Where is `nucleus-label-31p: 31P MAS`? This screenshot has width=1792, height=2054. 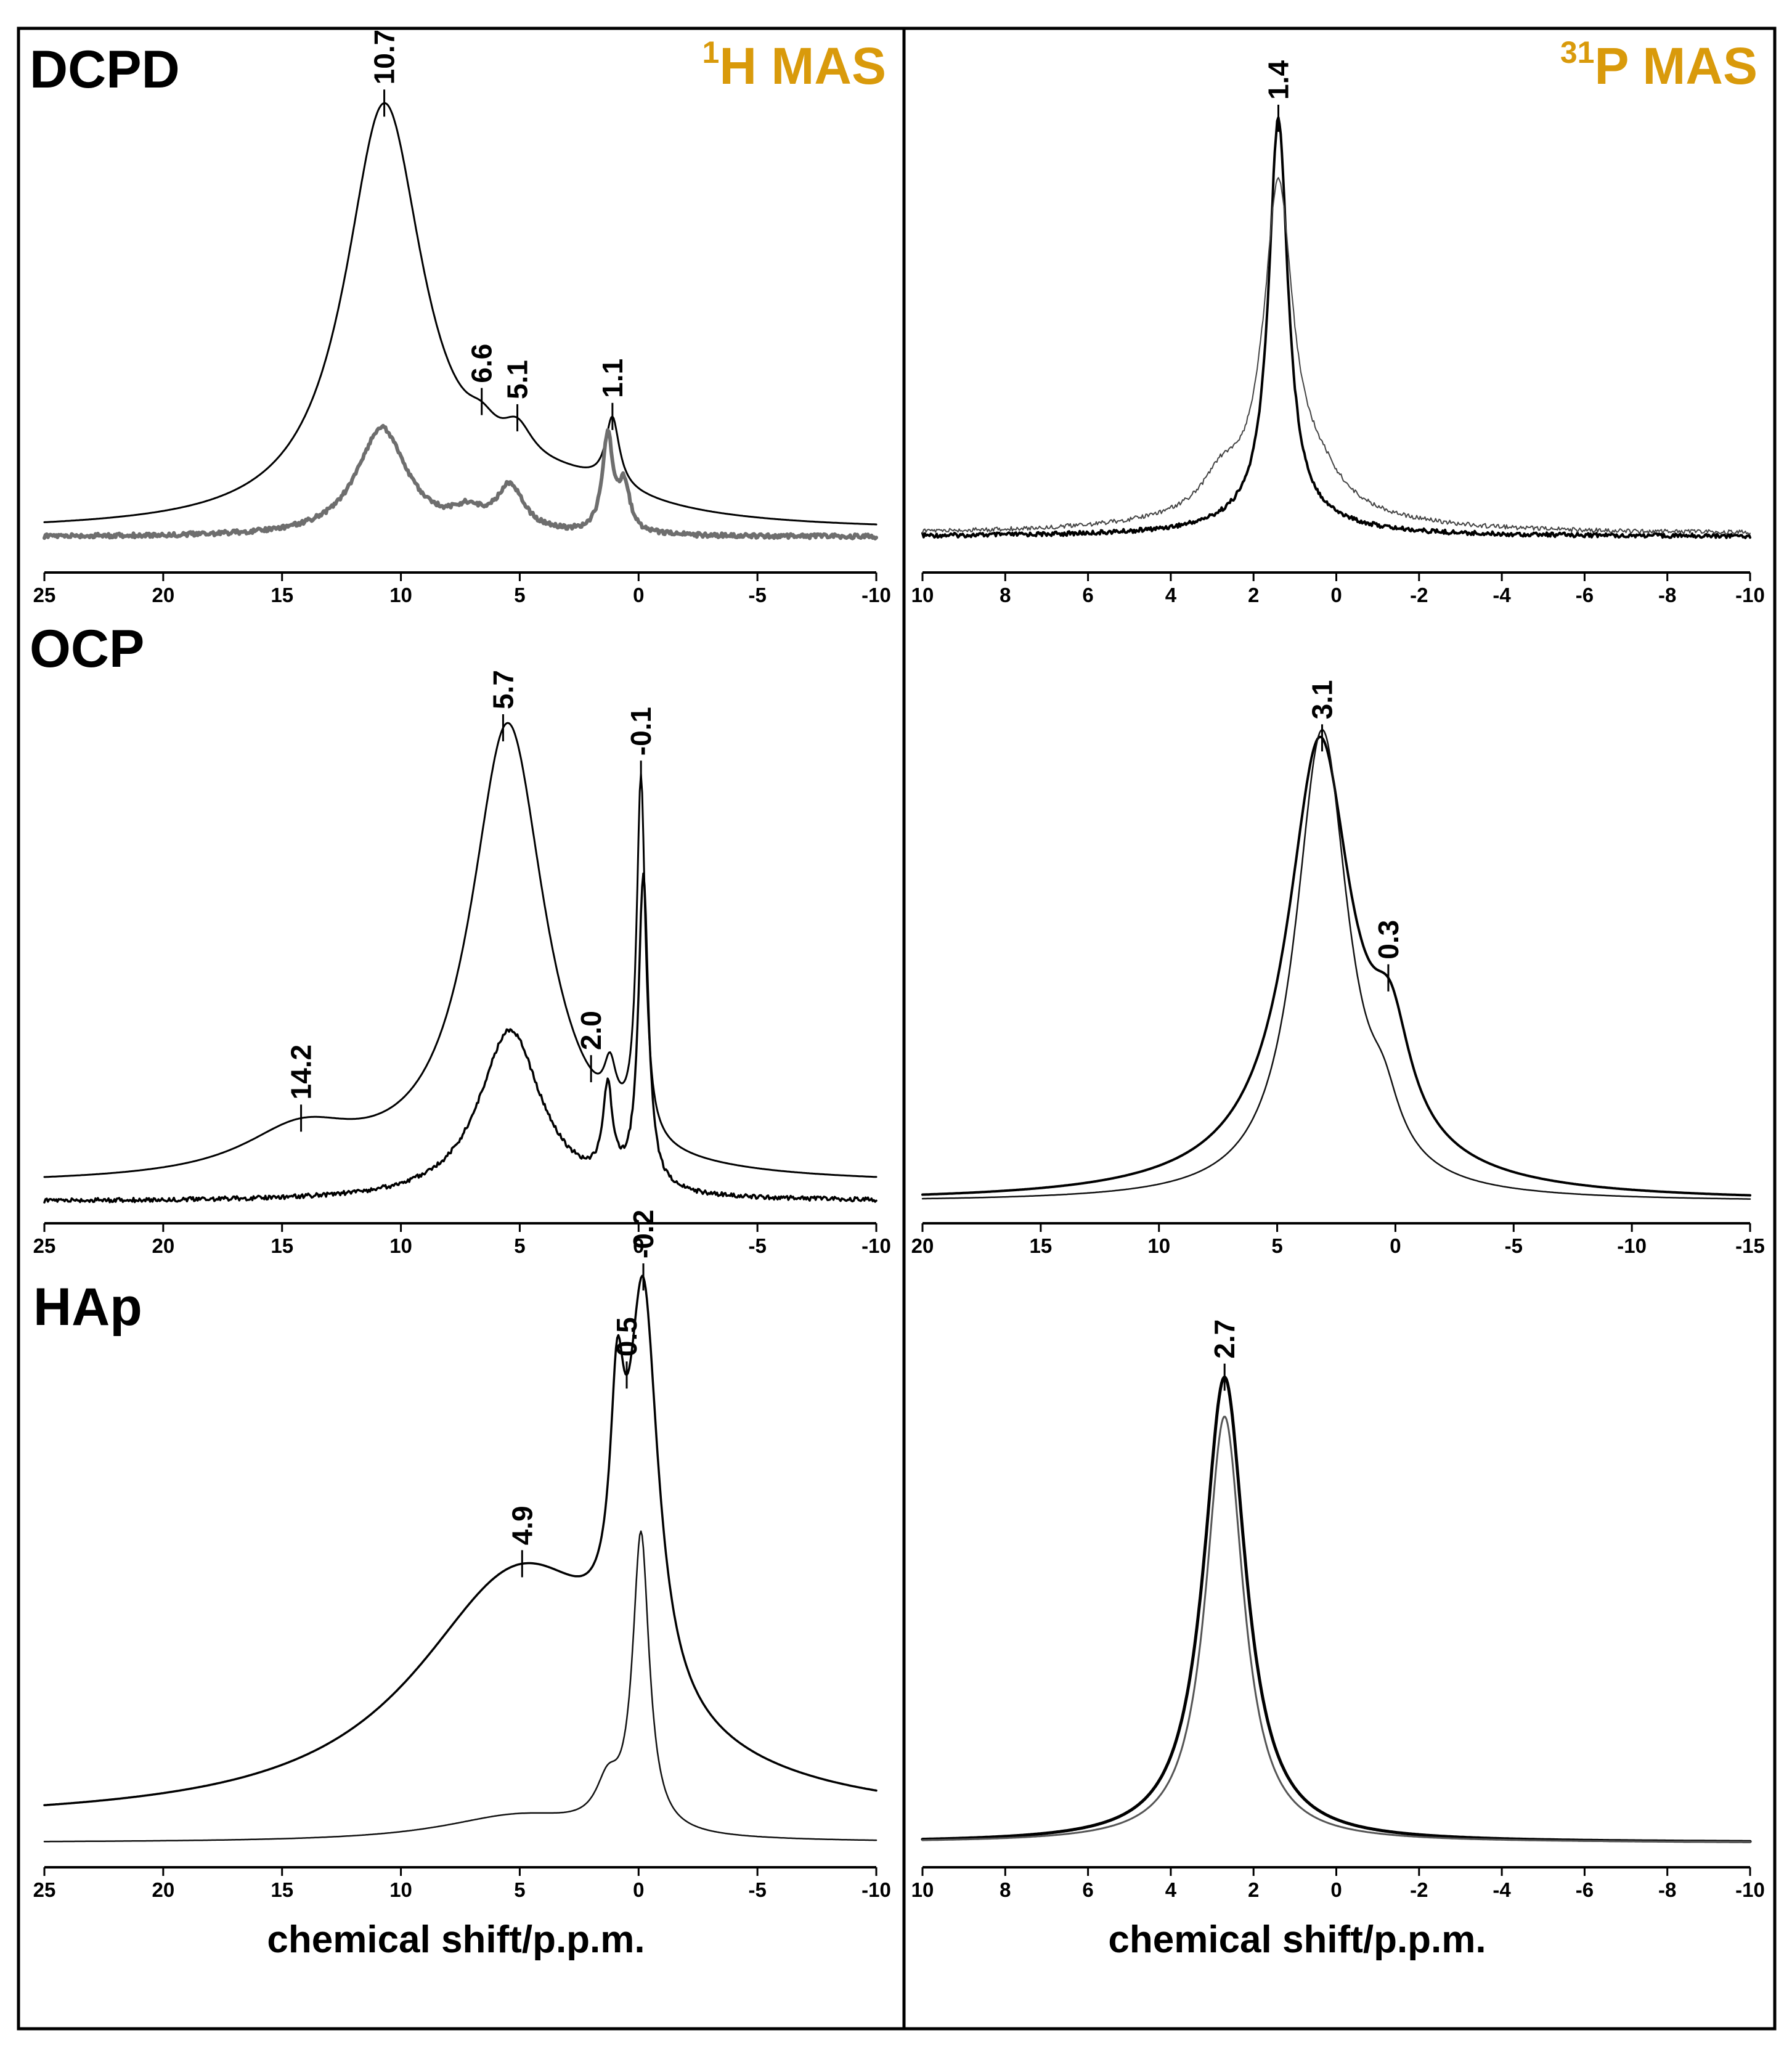
nucleus-label-31p: 31P MAS is located at coordinates (1659, 65).